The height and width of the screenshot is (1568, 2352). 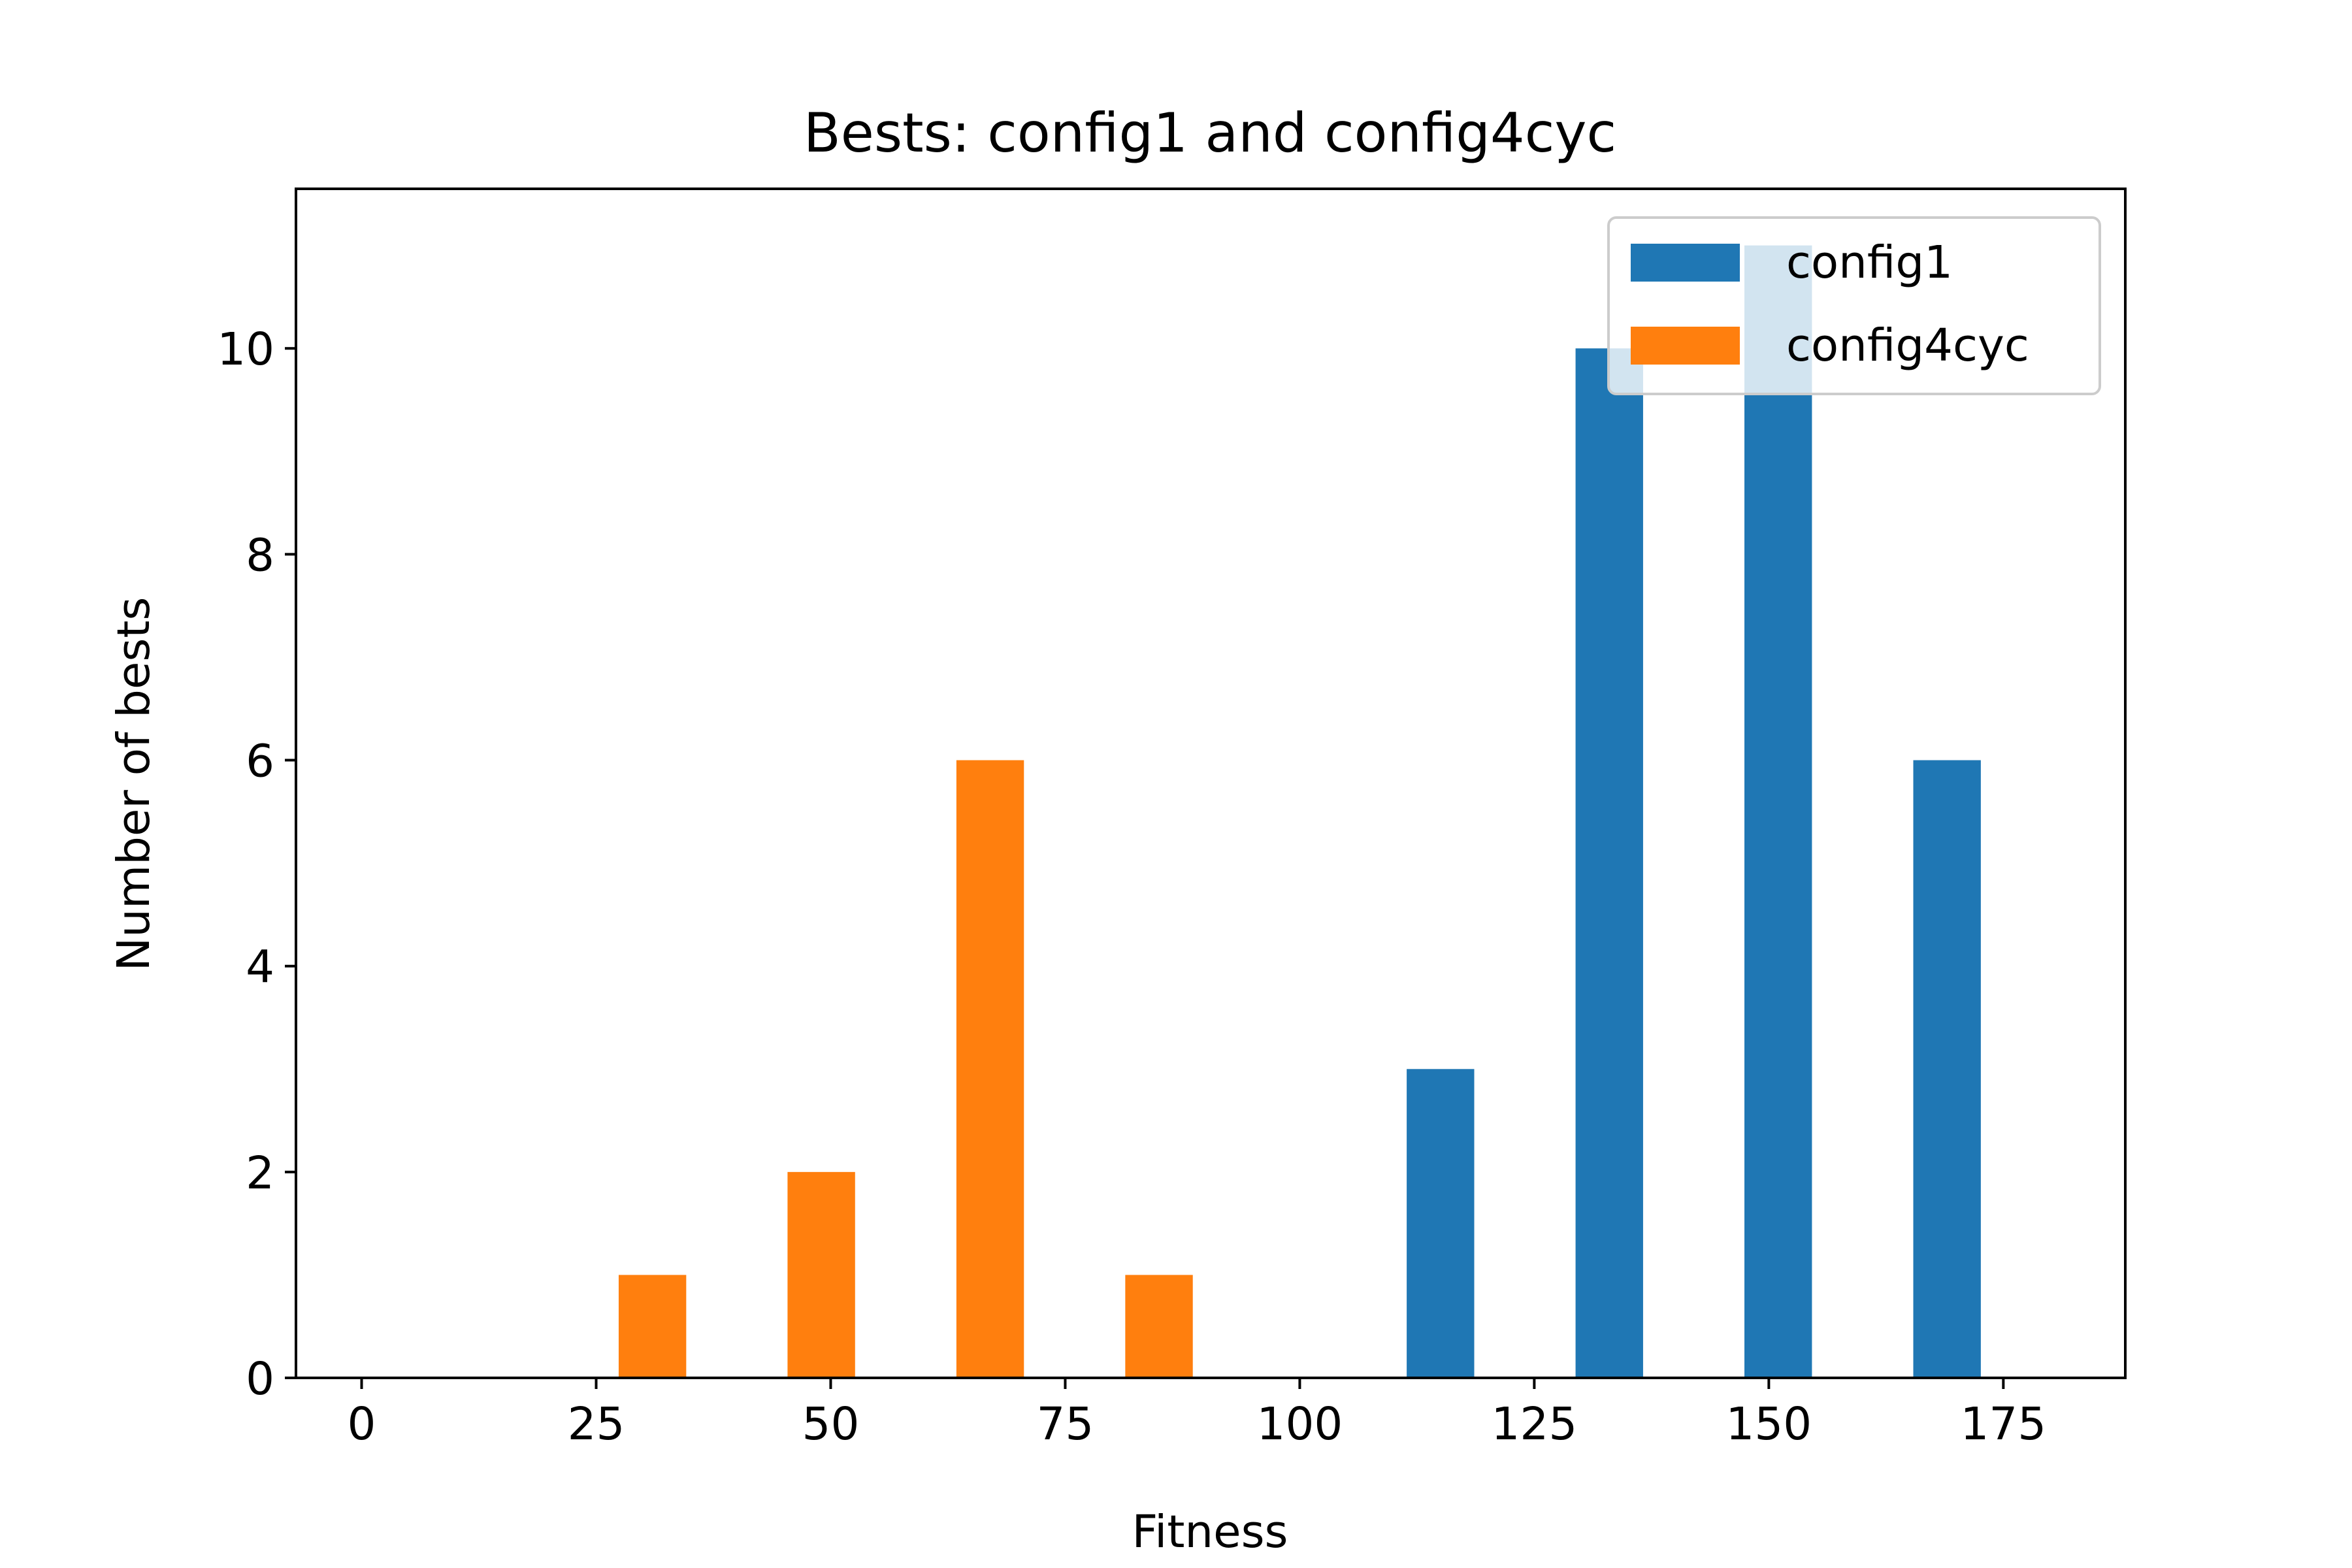 I want to click on legend: config1 config4cyc, so click(x=1854, y=305).